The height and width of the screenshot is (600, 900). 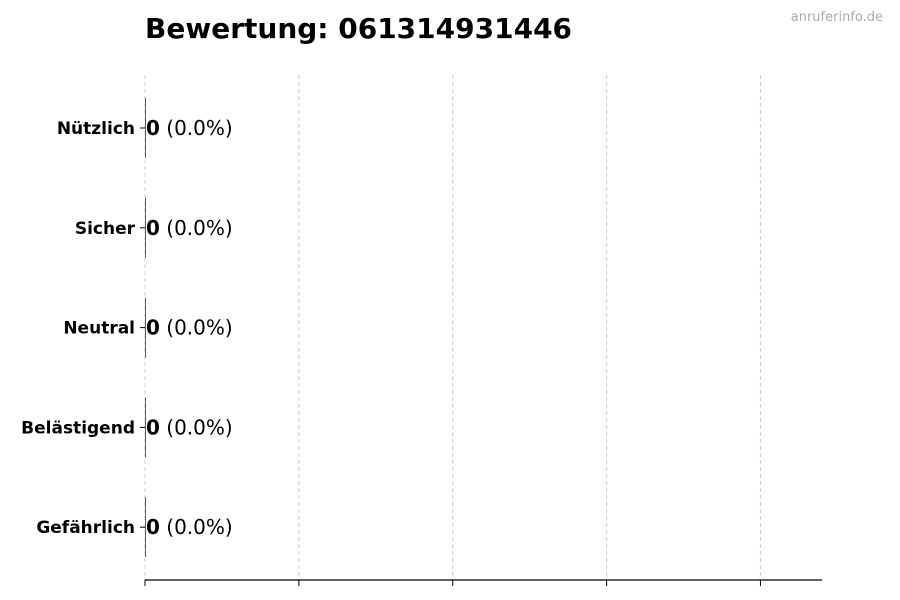 What do you see at coordinates (78, 428) in the screenshot?
I see `y-tick-label: Belästigend` at bounding box center [78, 428].